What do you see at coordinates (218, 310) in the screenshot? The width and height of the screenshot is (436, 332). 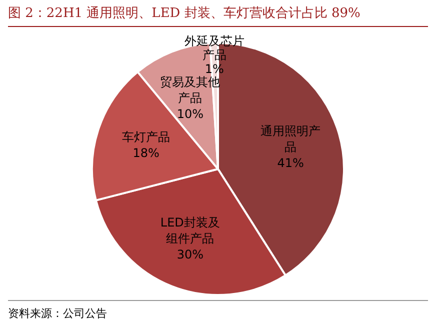 I see `text: 资料来源：公司公告` at bounding box center [218, 310].